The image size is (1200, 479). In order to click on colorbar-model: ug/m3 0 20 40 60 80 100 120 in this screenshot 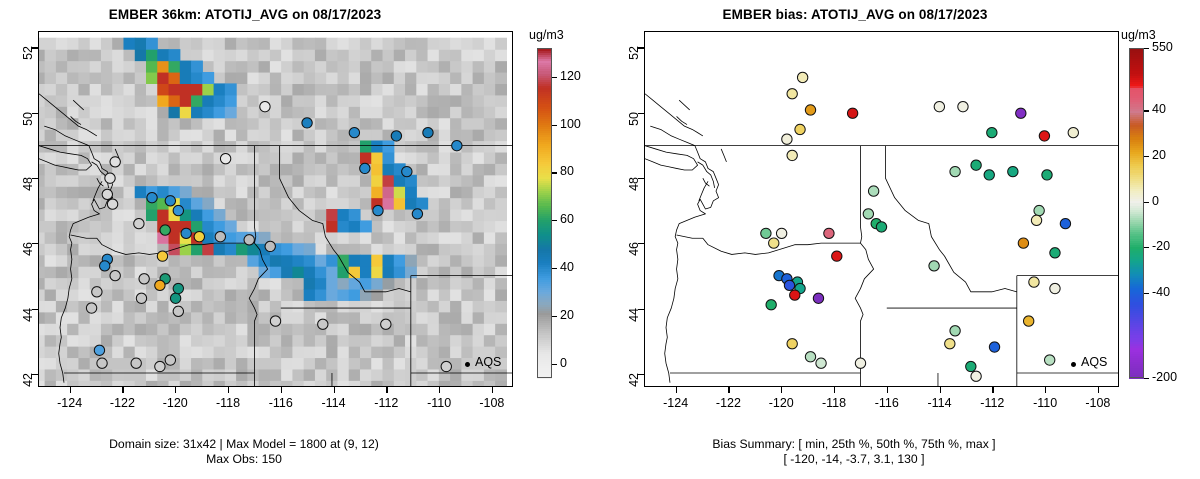, I will do `click(555, 203)`.